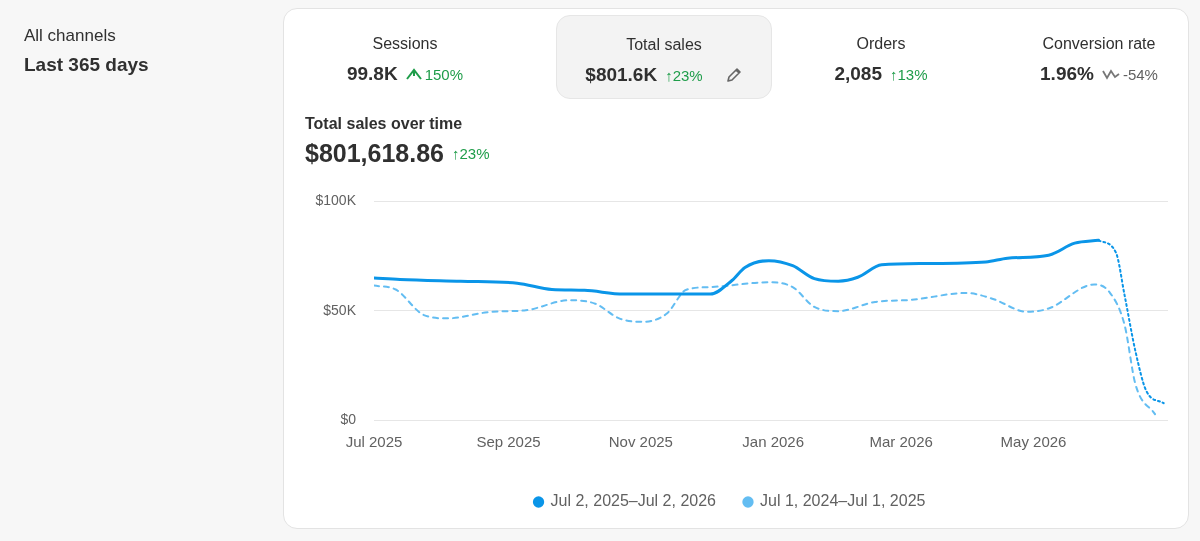  Describe the element at coordinates (86, 65) in the screenshot. I see `text: Last 365 days` at that location.